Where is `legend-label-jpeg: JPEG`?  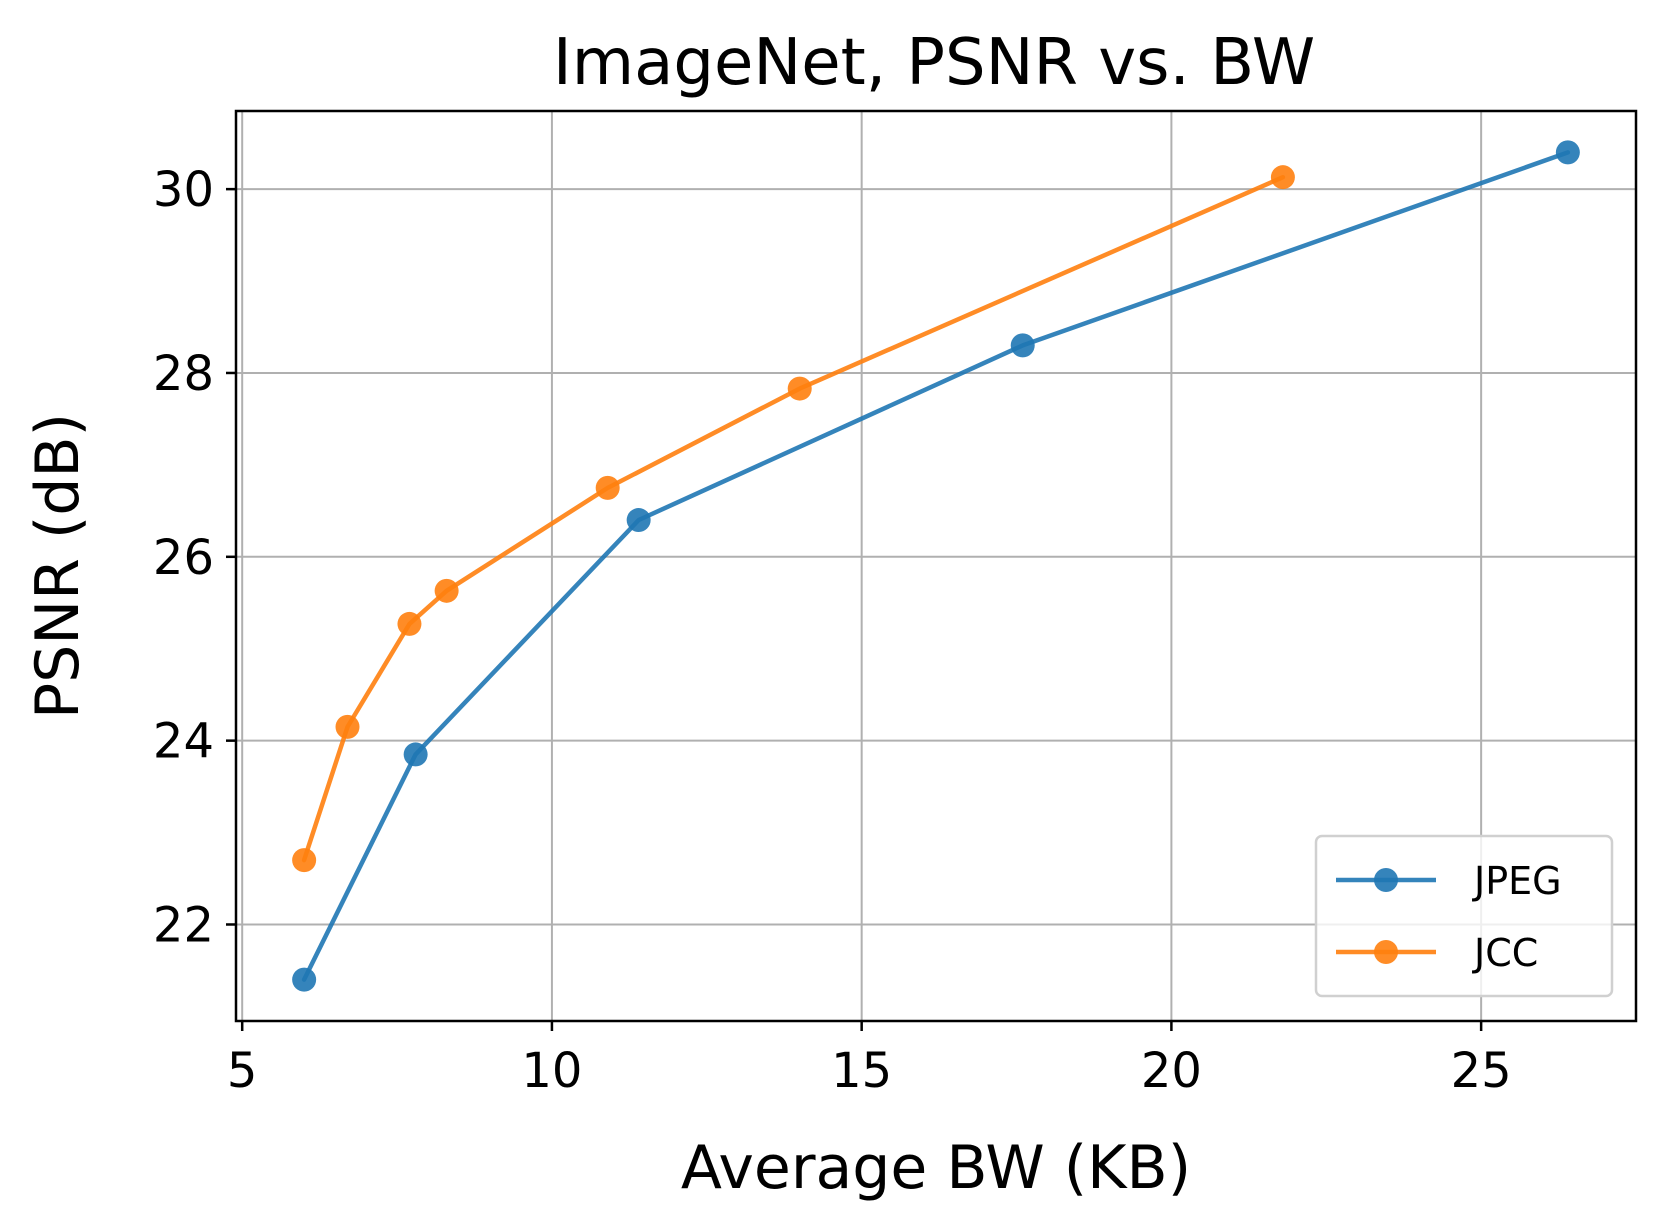 legend-label-jpeg: JPEG is located at coordinates (1517, 881).